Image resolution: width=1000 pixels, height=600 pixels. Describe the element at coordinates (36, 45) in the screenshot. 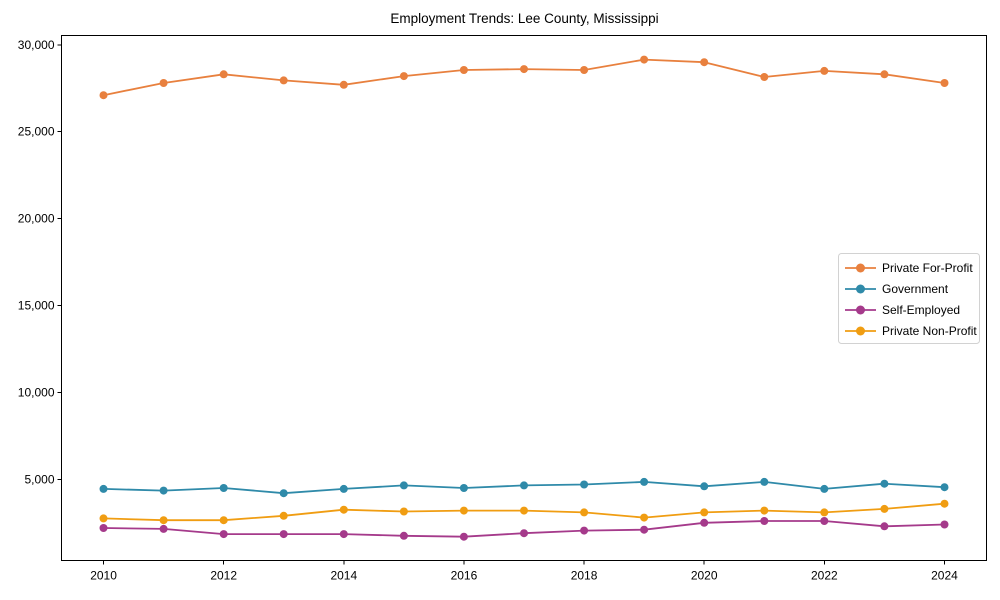

I see `y-tick-label: 30,000` at that location.